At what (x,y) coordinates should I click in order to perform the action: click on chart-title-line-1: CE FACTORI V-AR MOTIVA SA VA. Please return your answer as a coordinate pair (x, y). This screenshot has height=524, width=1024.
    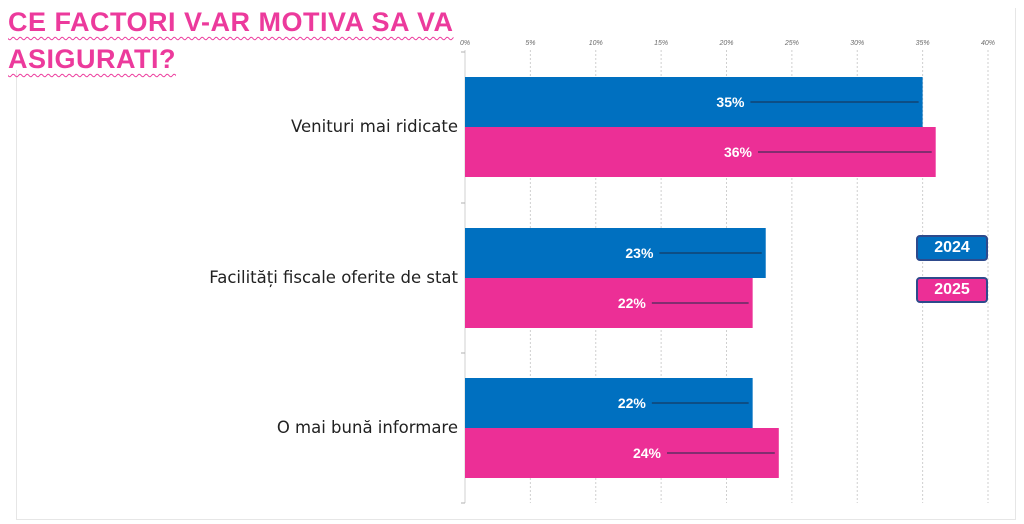
    Looking at the image, I should click on (231, 22).